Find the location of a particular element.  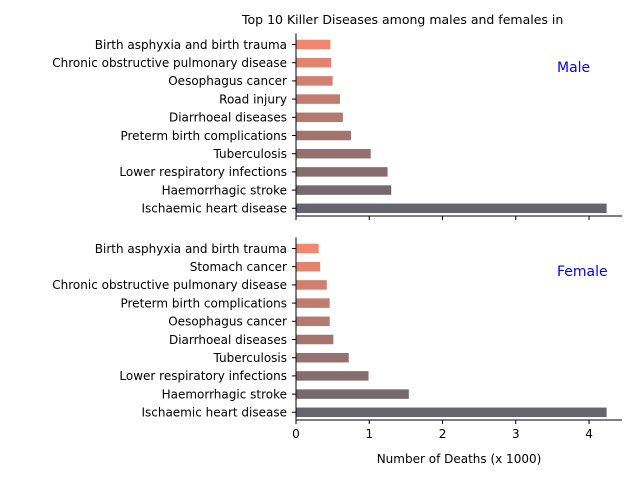

x-tick-label: 3 is located at coordinates (516, 434).